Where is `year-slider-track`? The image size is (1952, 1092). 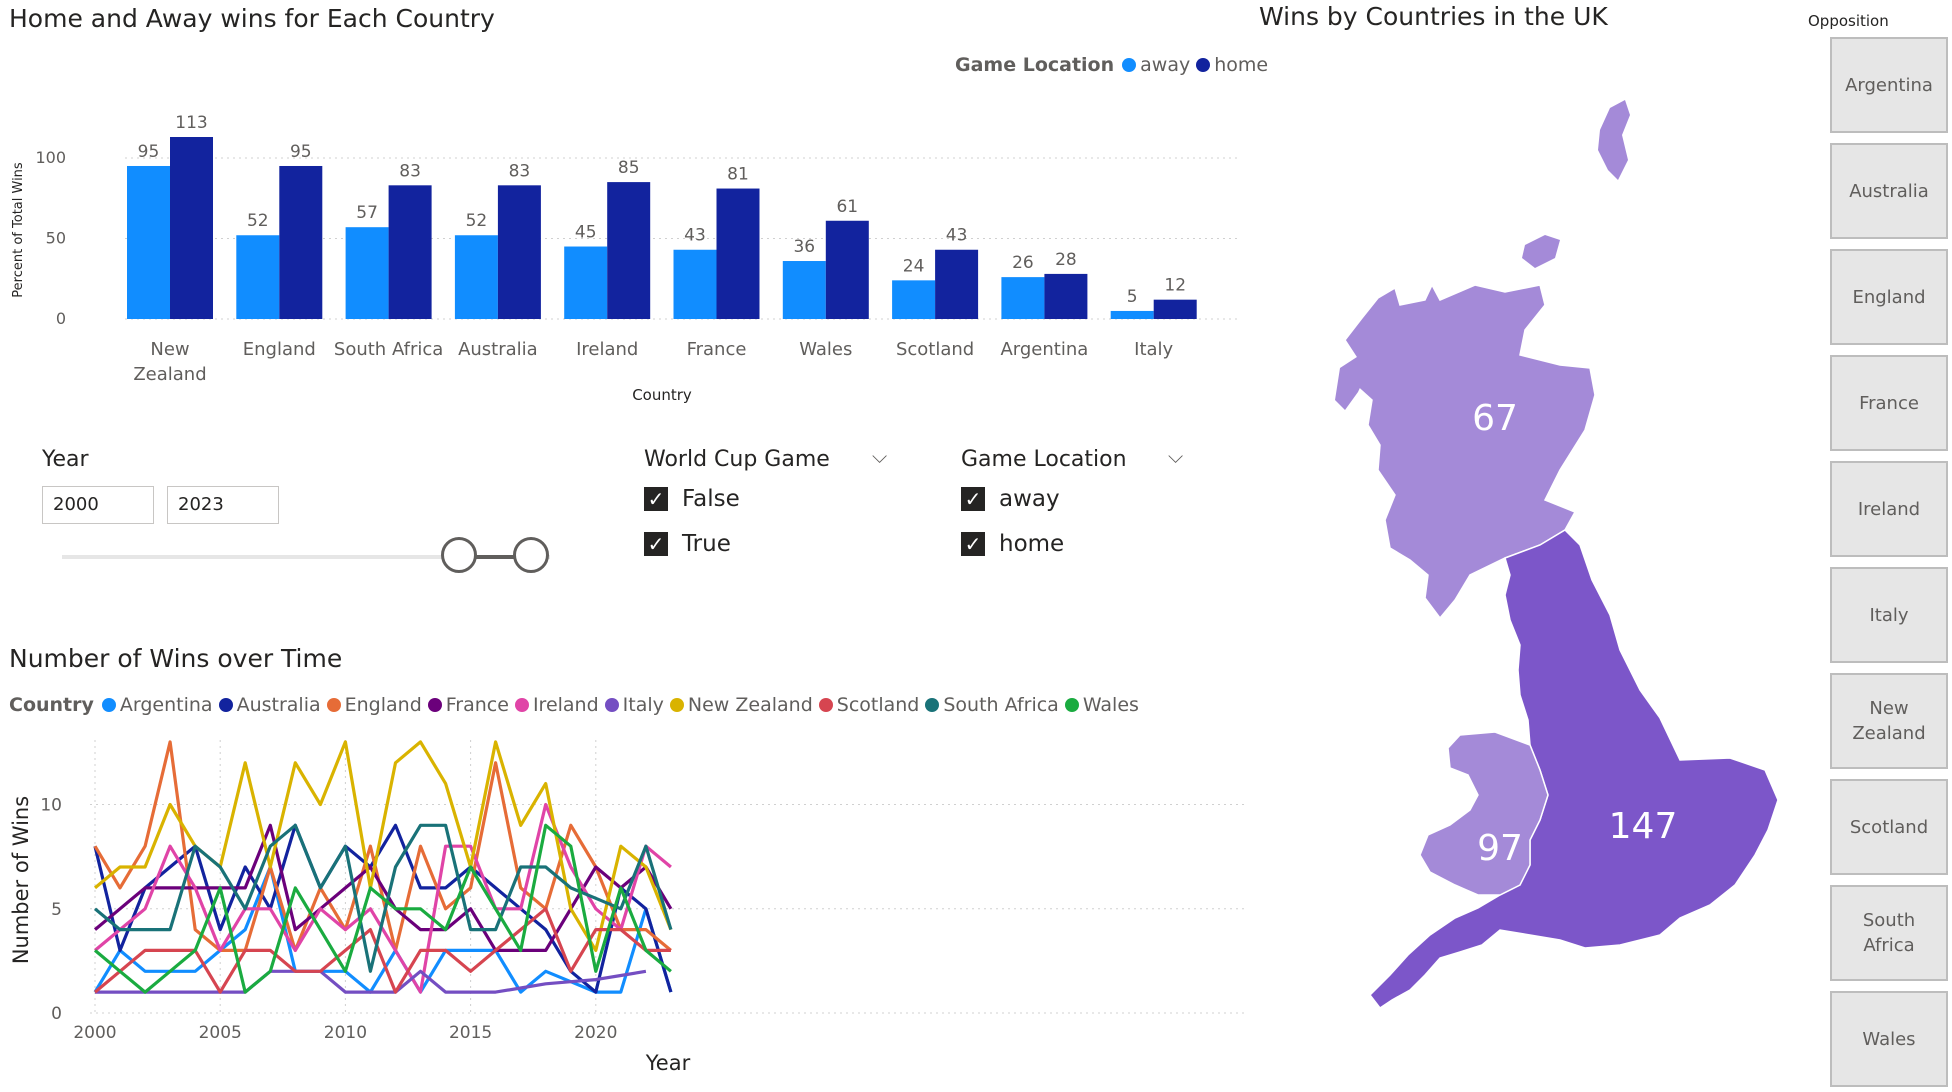 year-slider-track is located at coordinates (306, 557).